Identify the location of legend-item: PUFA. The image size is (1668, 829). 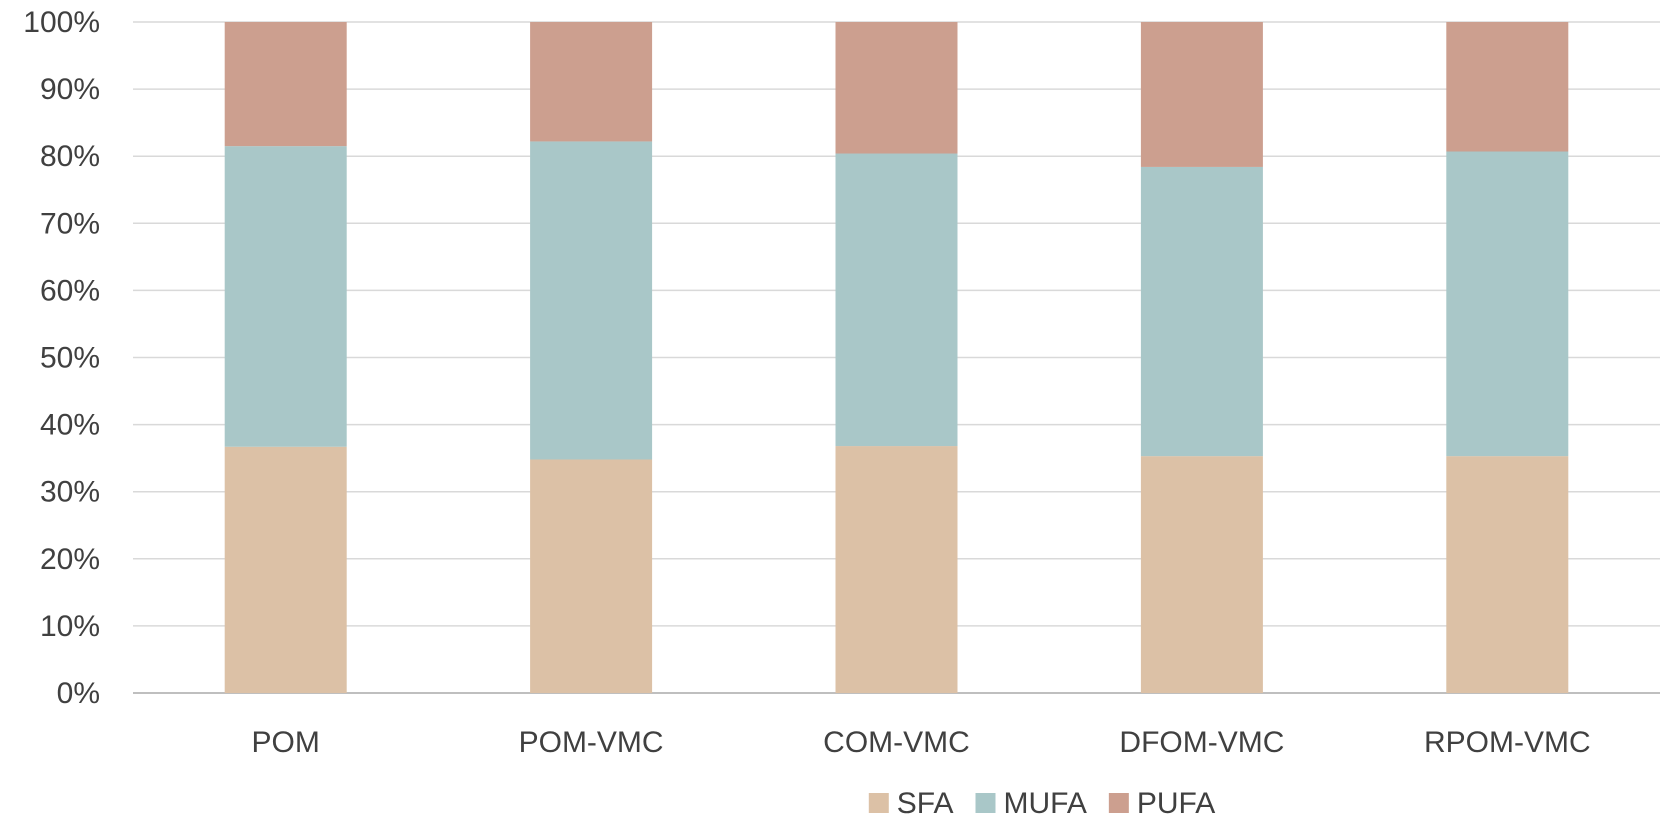
(1161, 803).